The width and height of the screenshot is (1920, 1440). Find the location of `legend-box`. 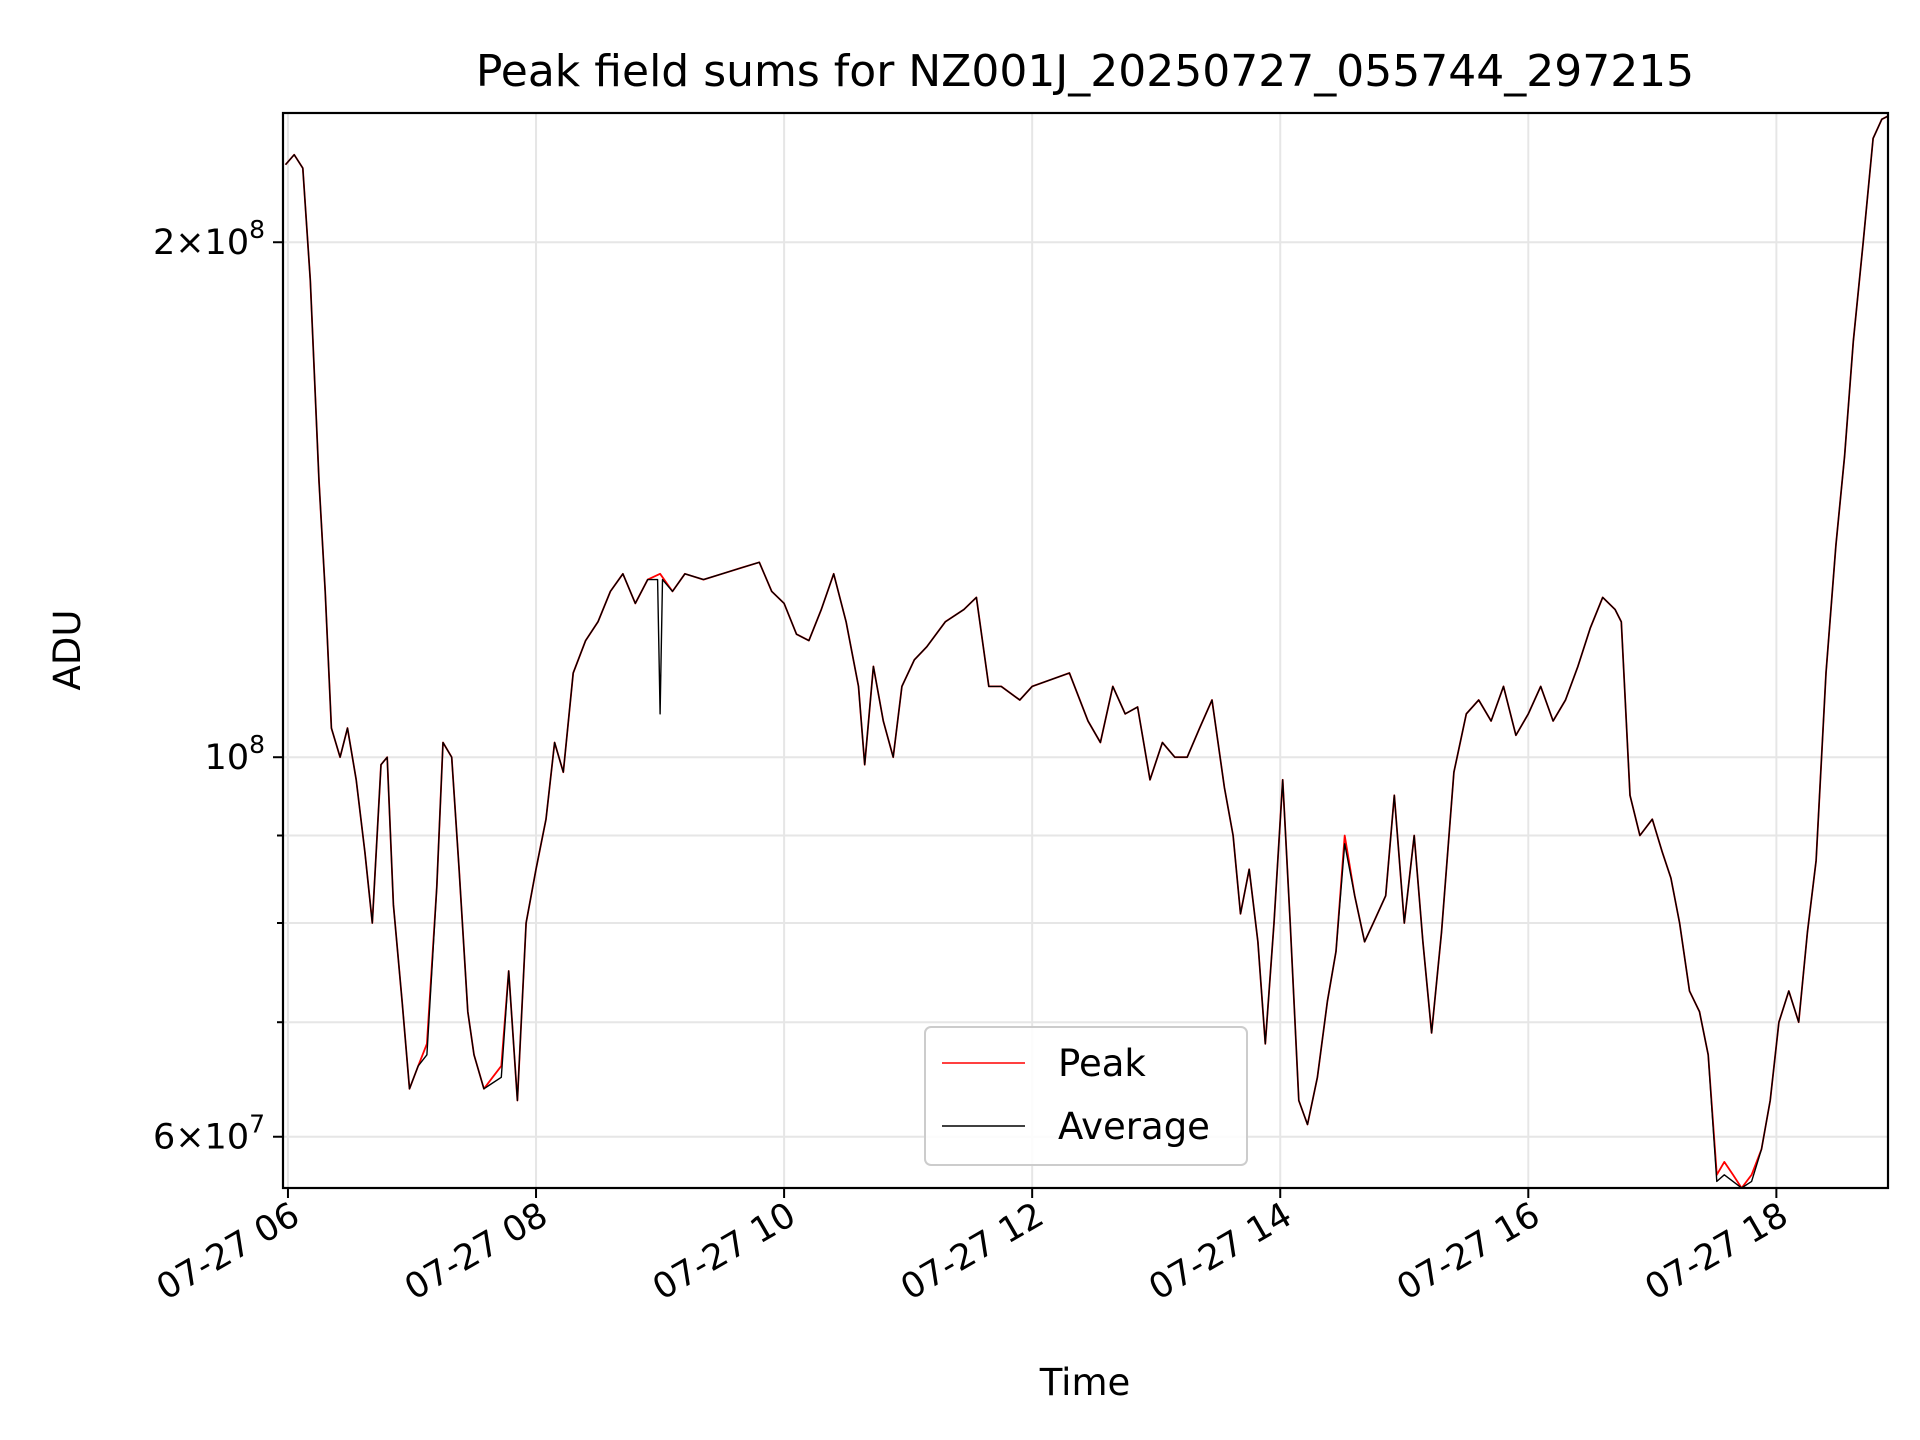

legend-box is located at coordinates (1086, 1096).